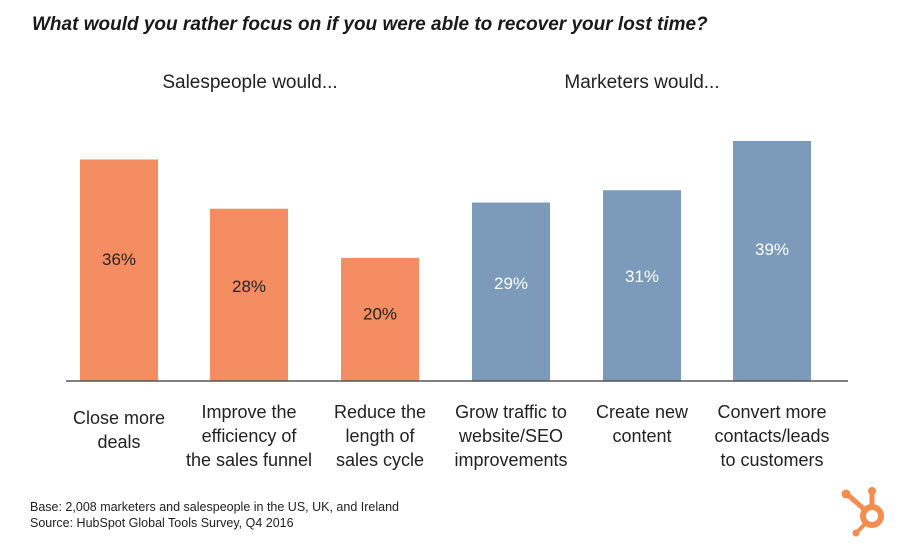  I want to click on category-label-line: length of, so click(380, 436).